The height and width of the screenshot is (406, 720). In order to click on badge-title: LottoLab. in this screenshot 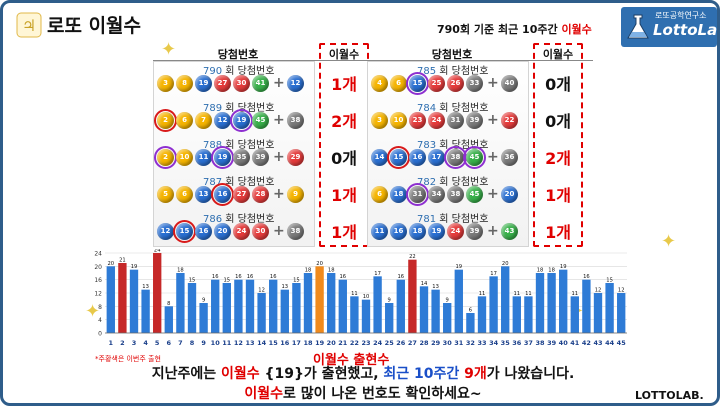, I will do `click(685, 30)`.